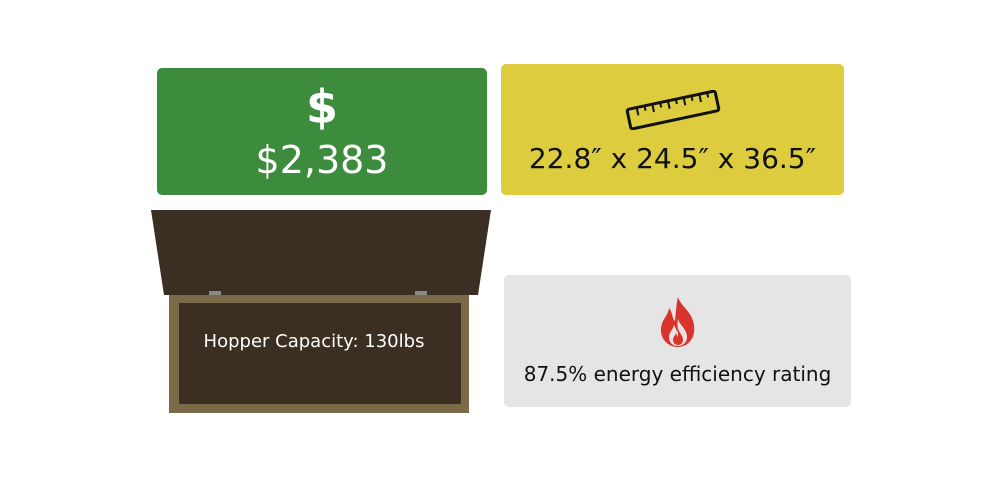 The height and width of the screenshot is (500, 1000). I want to click on price-card: $ $2,383, so click(322, 131).